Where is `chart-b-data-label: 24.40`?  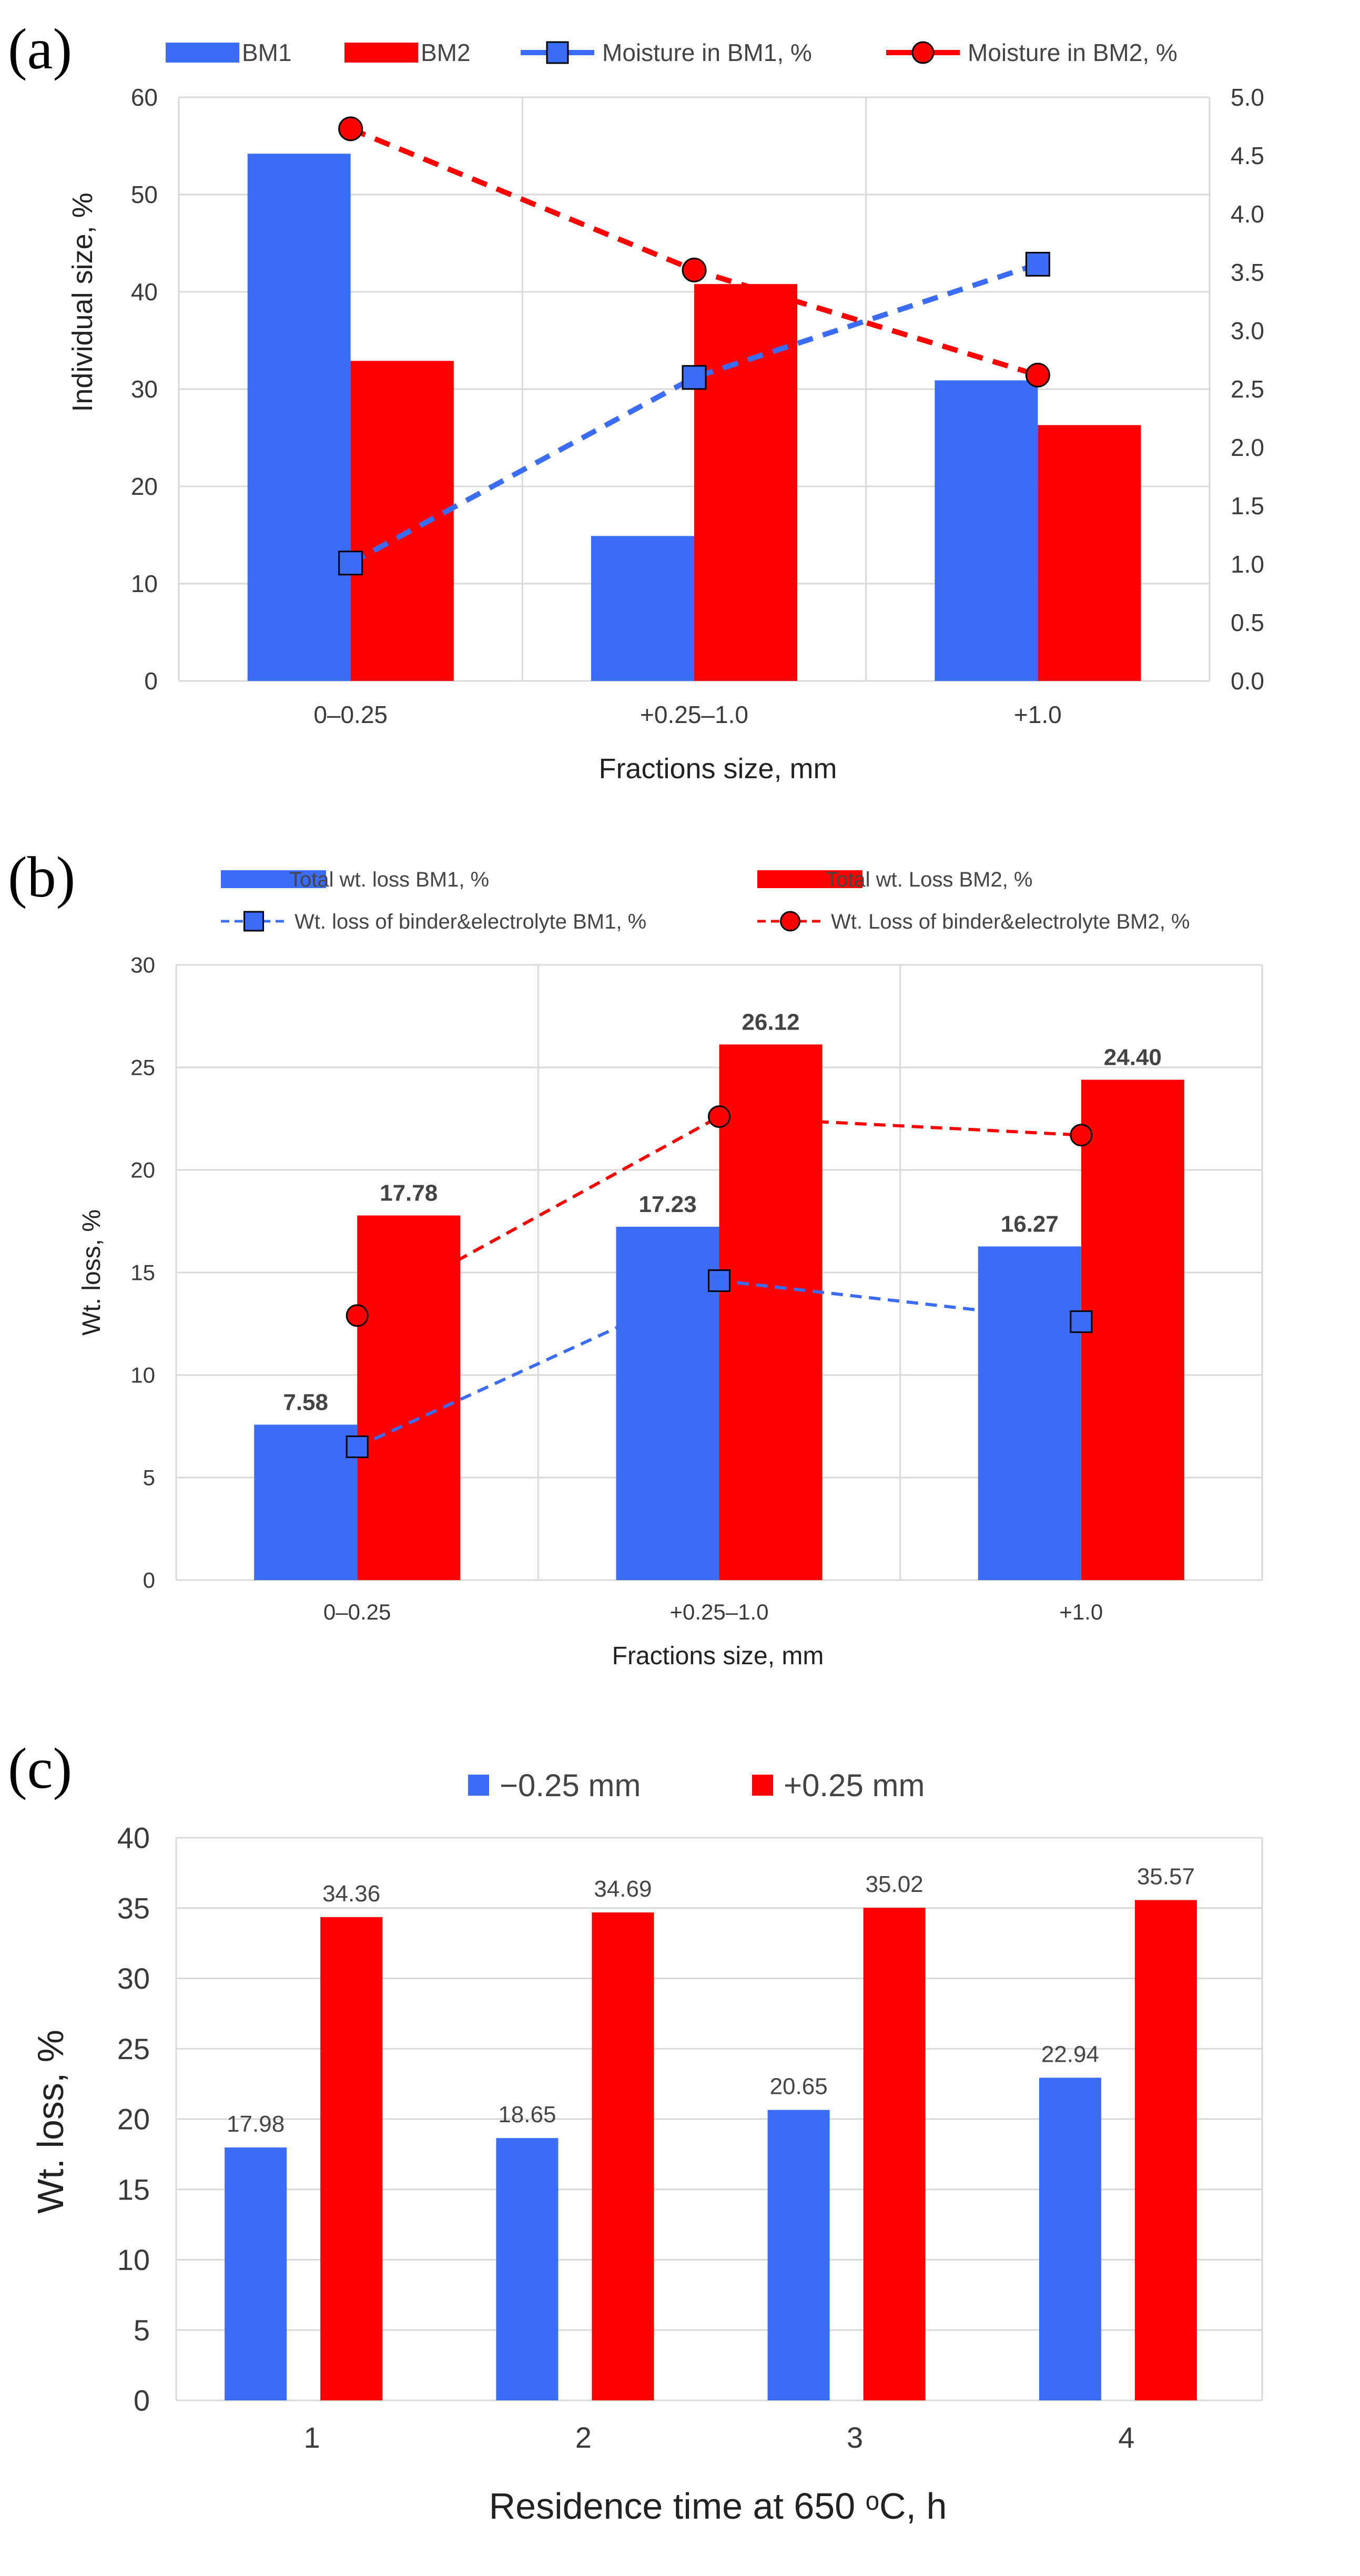 chart-b-data-label: 24.40 is located at coordinates (1133, 1057).